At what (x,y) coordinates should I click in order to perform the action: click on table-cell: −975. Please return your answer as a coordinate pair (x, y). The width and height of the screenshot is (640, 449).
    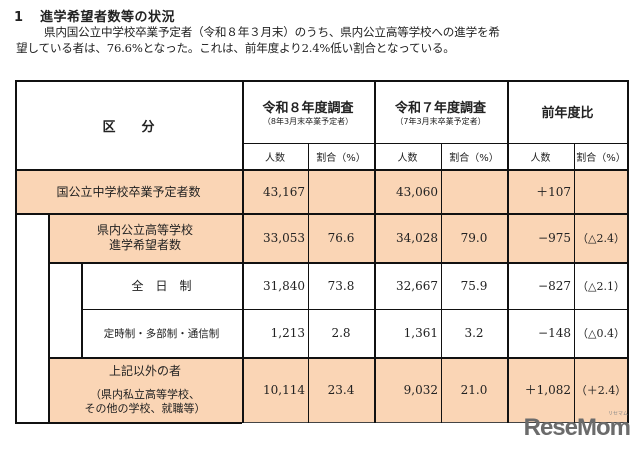
    Looking at the image, I should click on (540, 237).